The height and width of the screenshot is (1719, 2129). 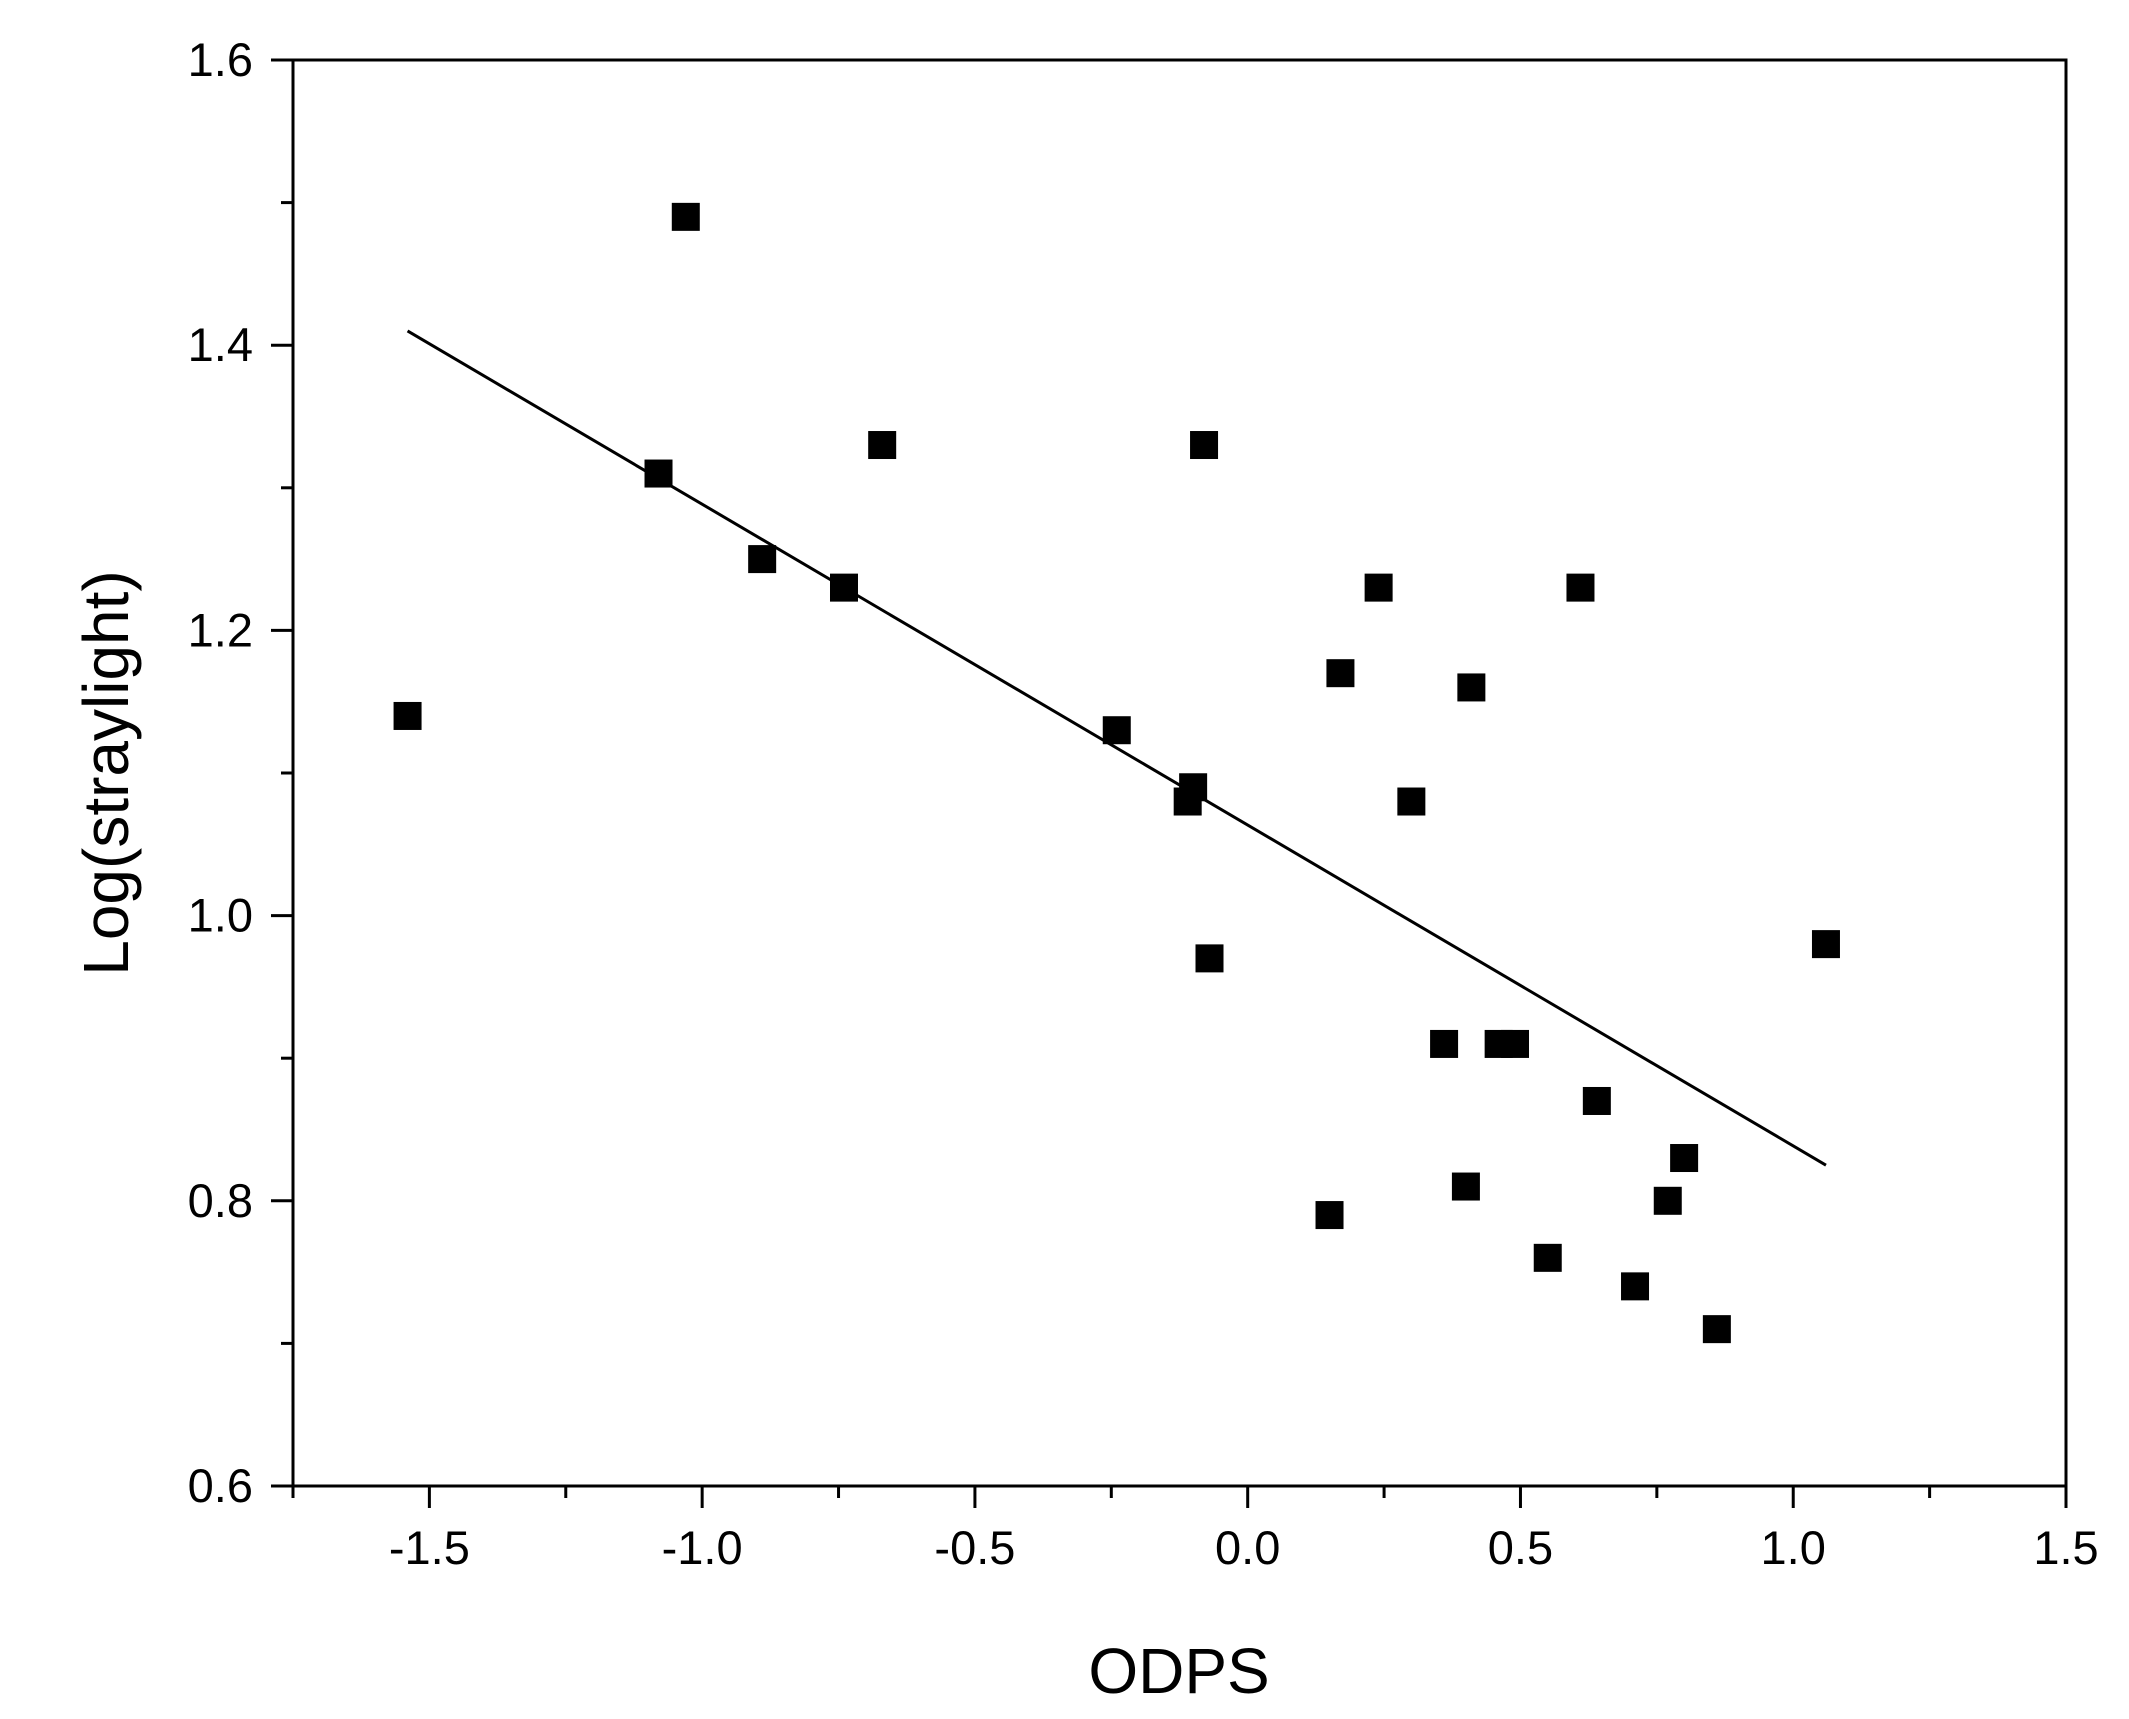 What do you see at coordinates (974, 1547) in the screenshot?
I see `x-tick-label: -0.5` at bounding box center [974, 1547].